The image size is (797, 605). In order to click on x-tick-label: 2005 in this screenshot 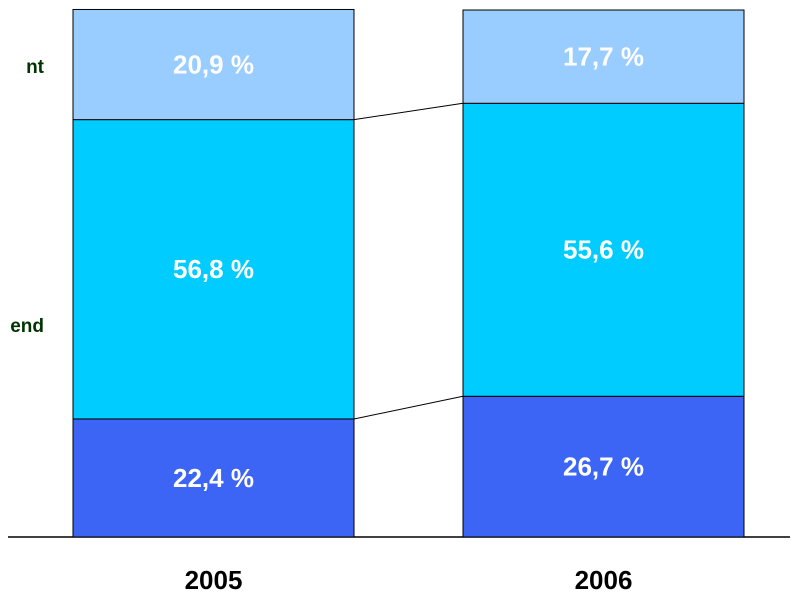, I will do `click(214, 580)`.